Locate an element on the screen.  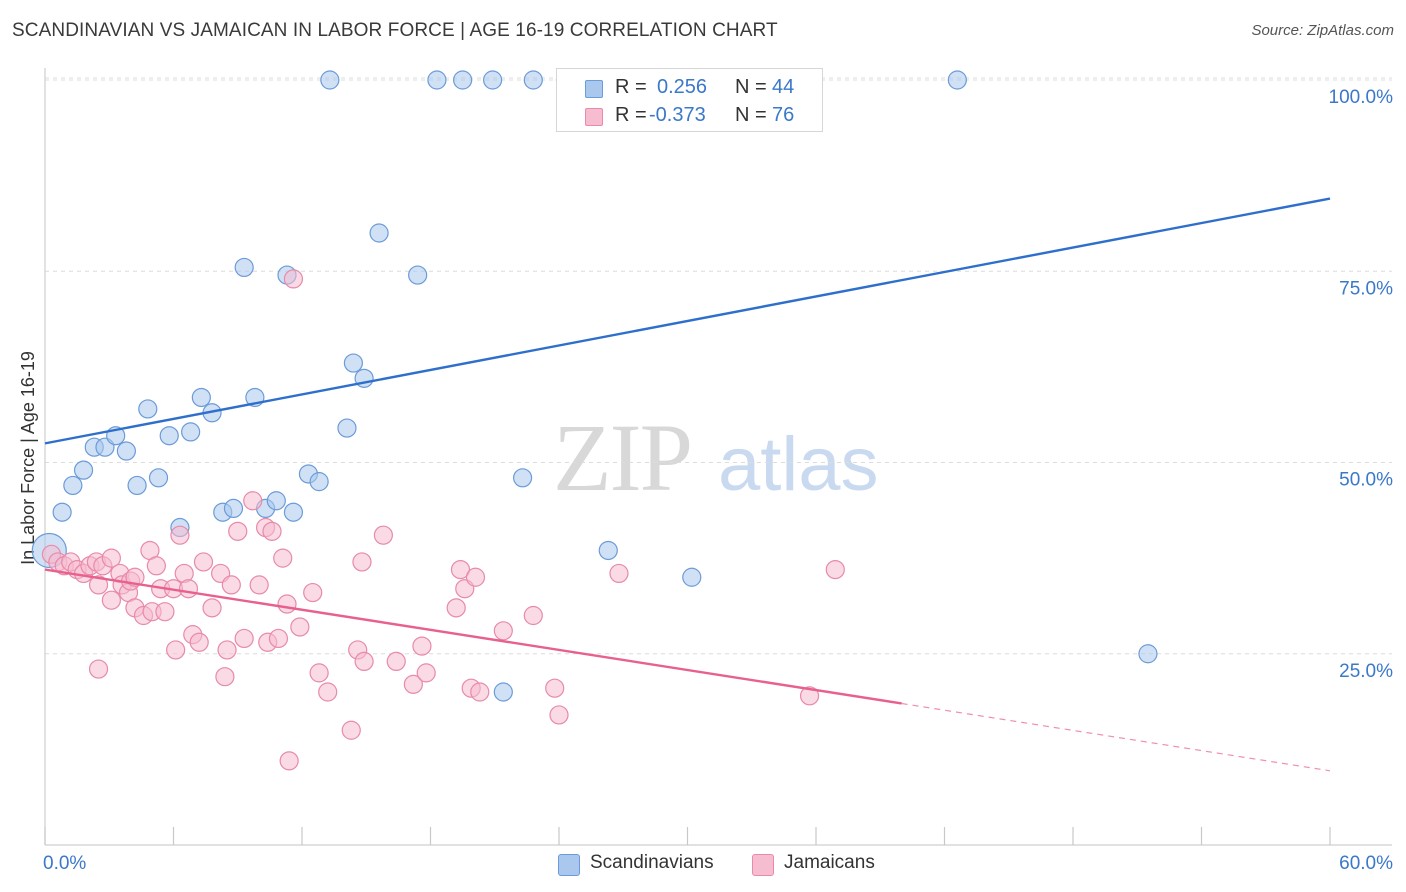
watermark-zip: ZIP is located at coordinates (622, 457).